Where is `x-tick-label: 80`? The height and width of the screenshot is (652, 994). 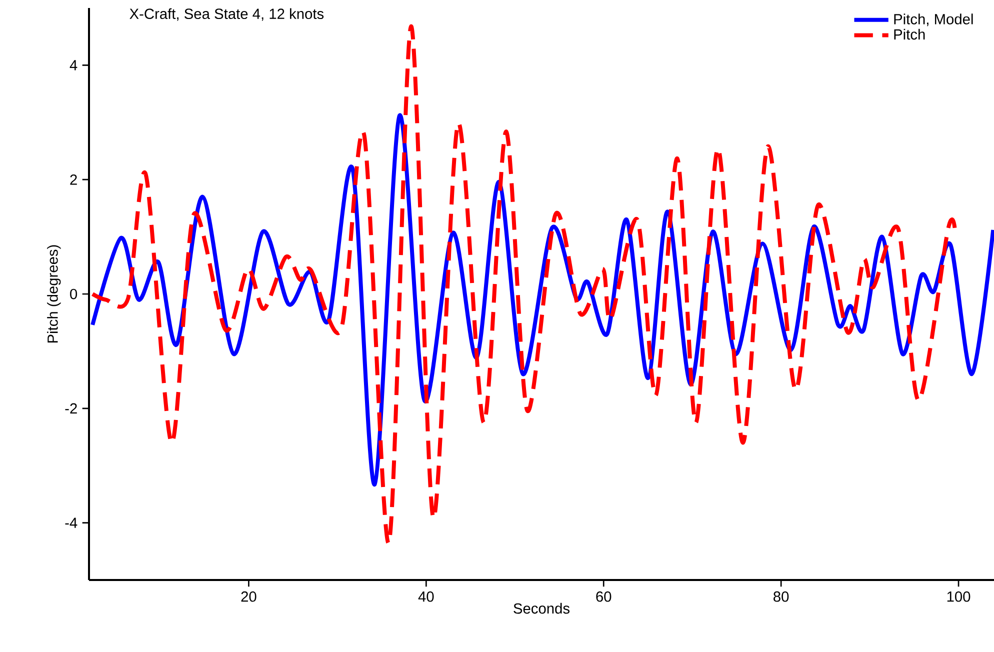
x-tick-label: 80 is located at coordinates (781, 596).